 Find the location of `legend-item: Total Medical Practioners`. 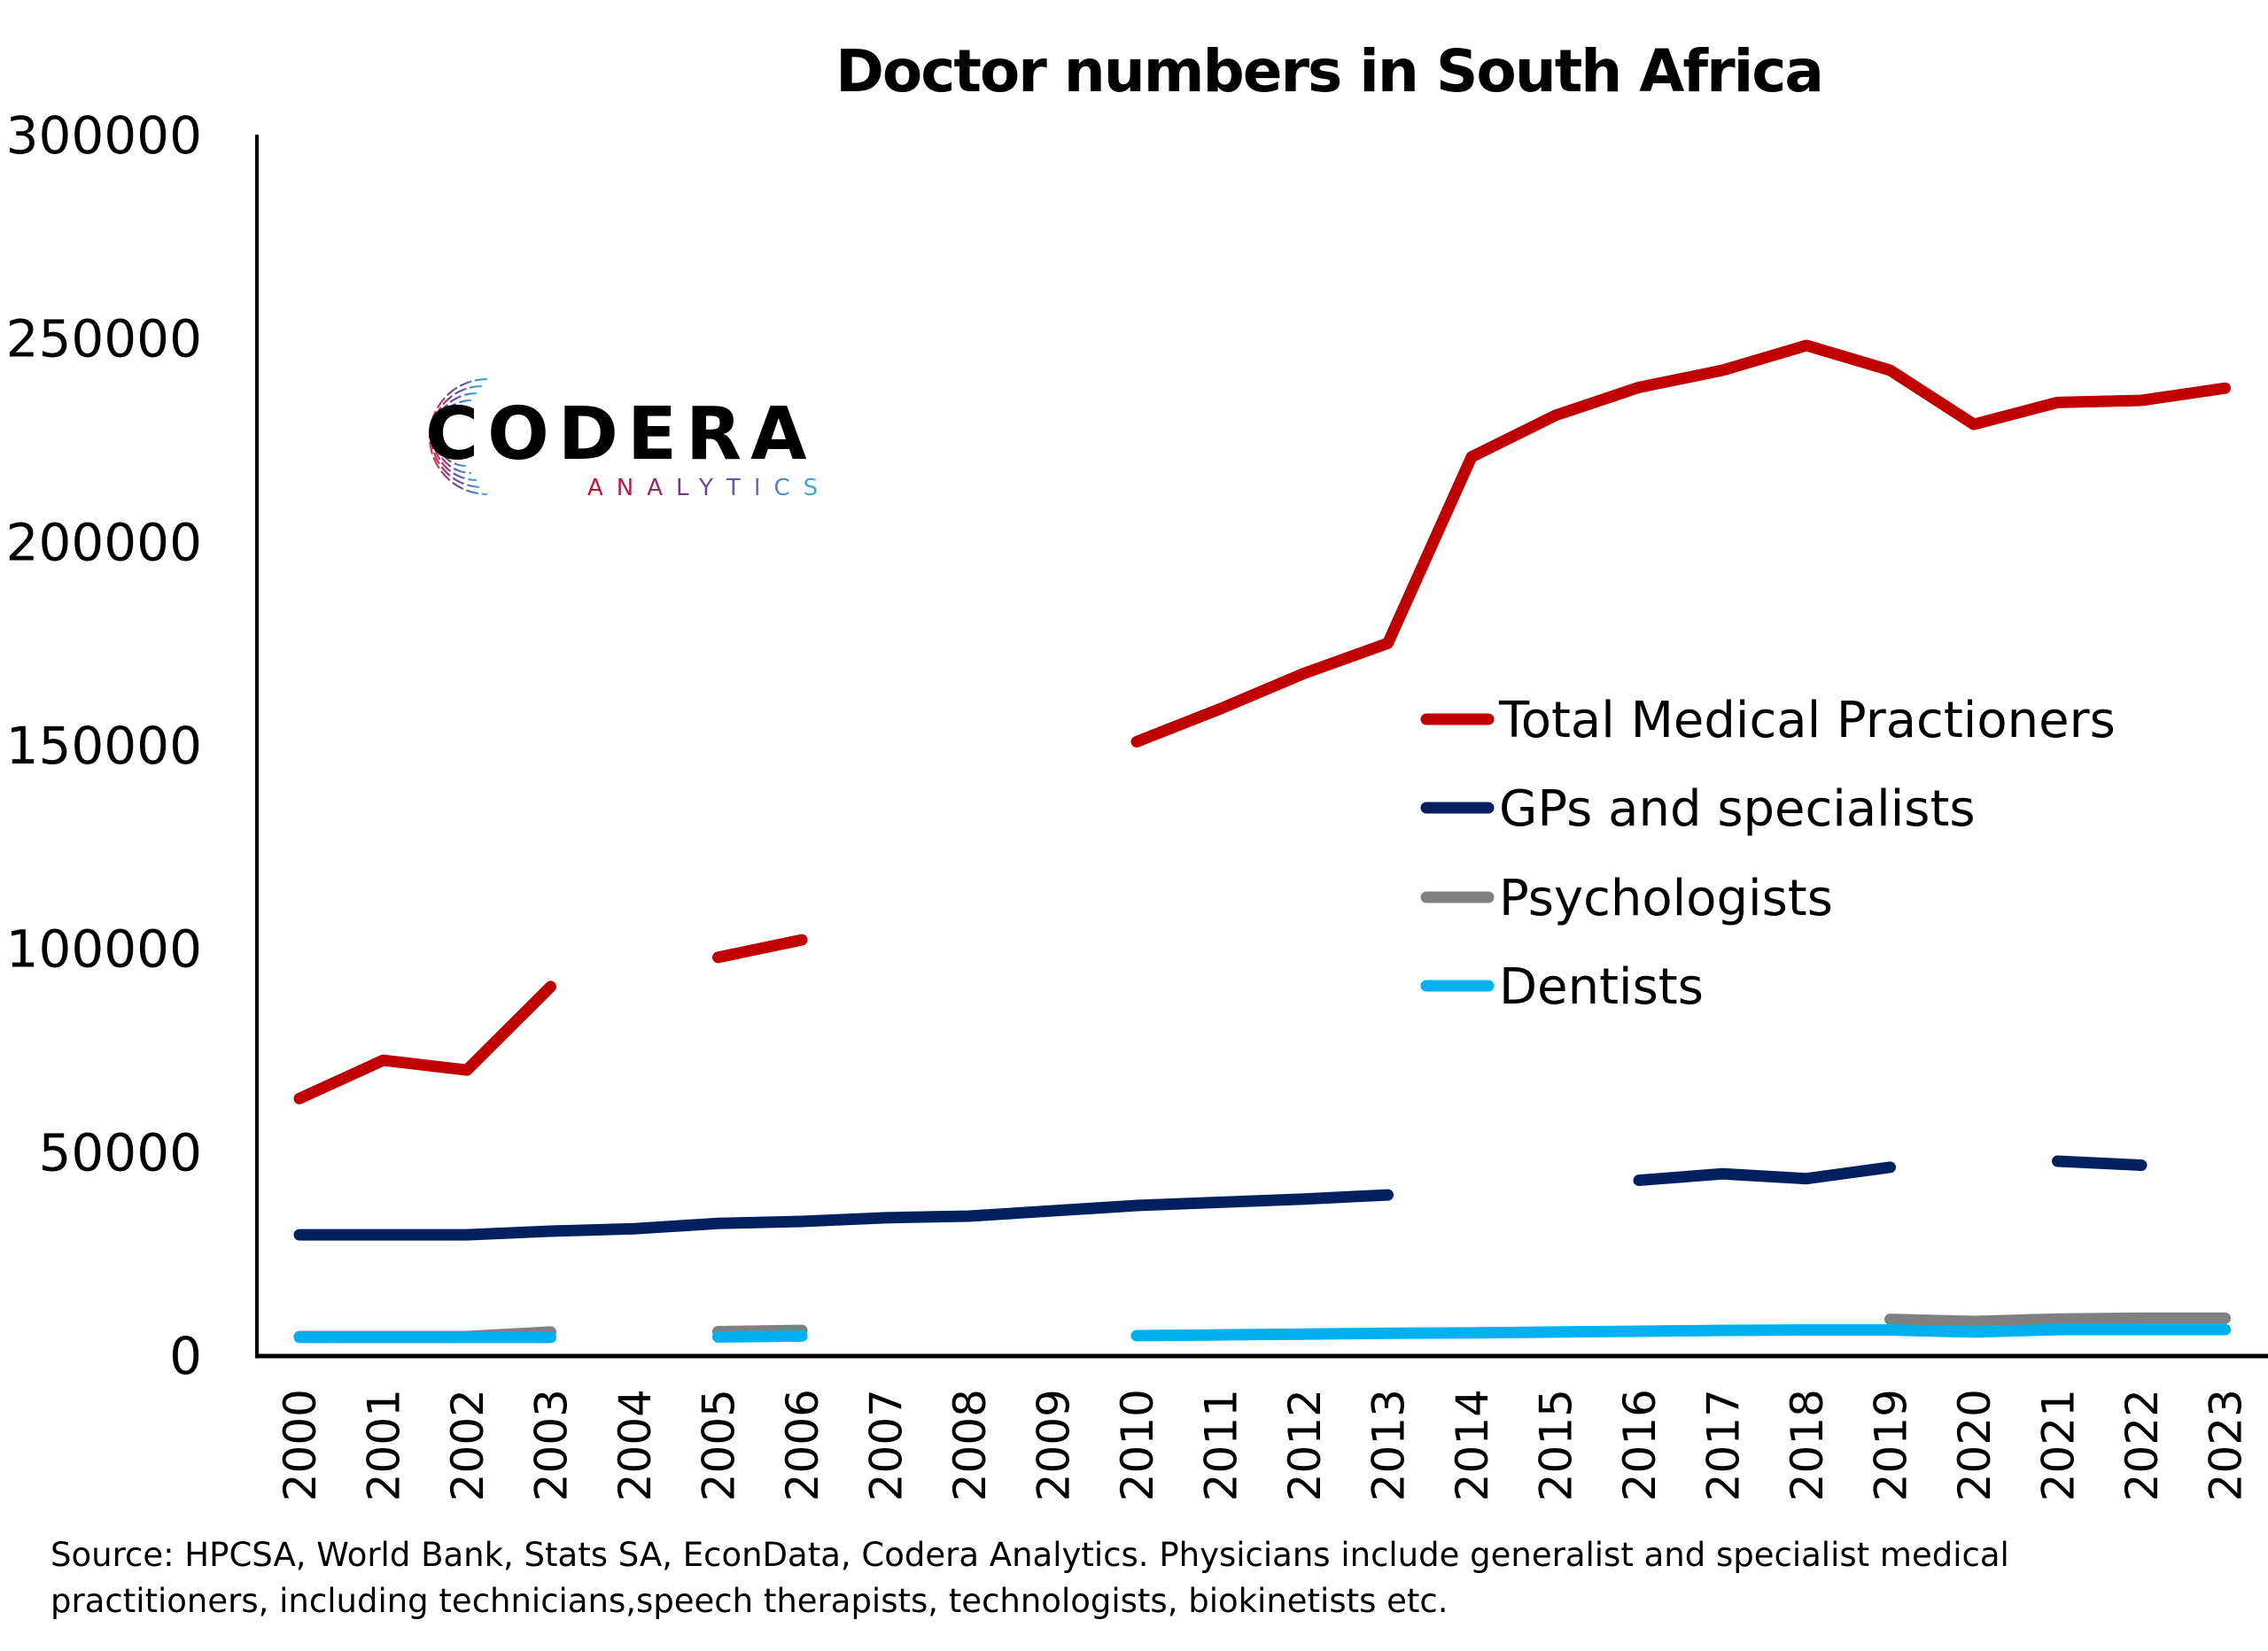

legend-item: Total Medical Practioners is located at coordinates (1768, 720).